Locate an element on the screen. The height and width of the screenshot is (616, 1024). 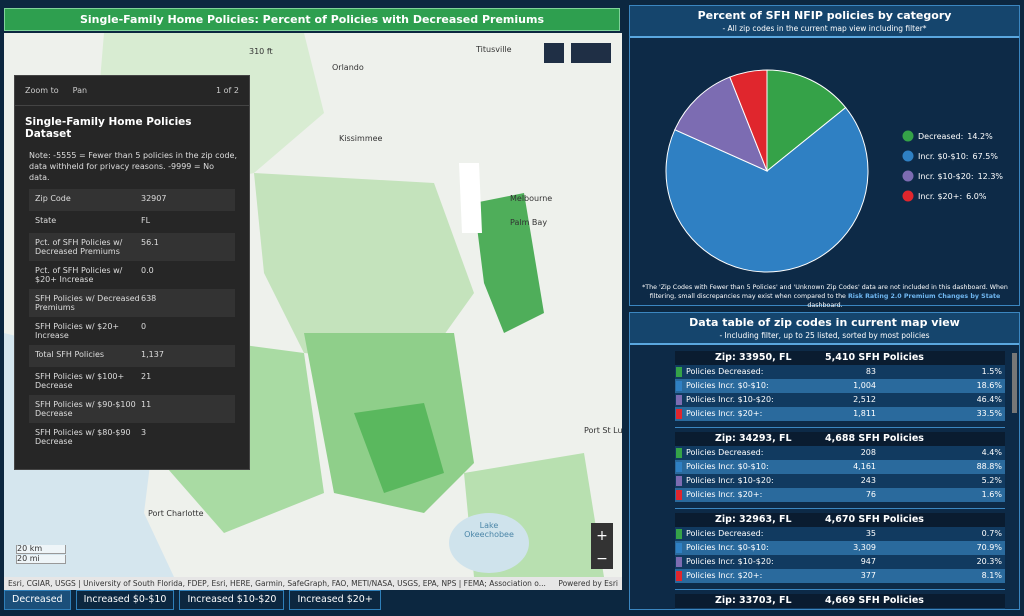
row-pct: 9.9% is located at coordinates (940, 608).